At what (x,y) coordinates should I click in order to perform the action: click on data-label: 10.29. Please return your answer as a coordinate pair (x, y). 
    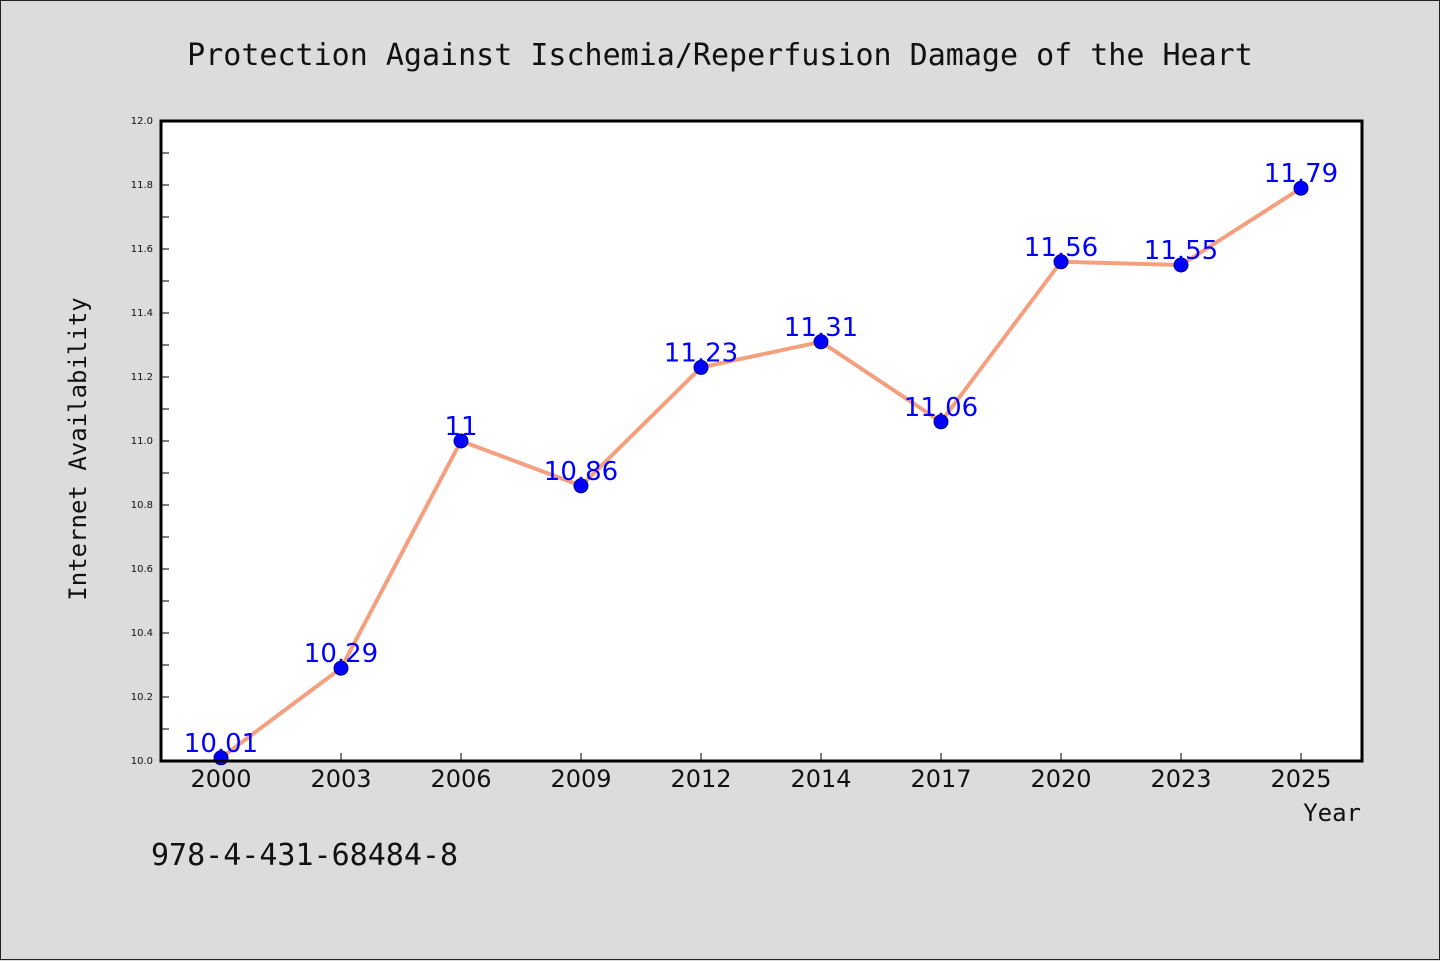
    Looking at the image, I should click on (341, 654).